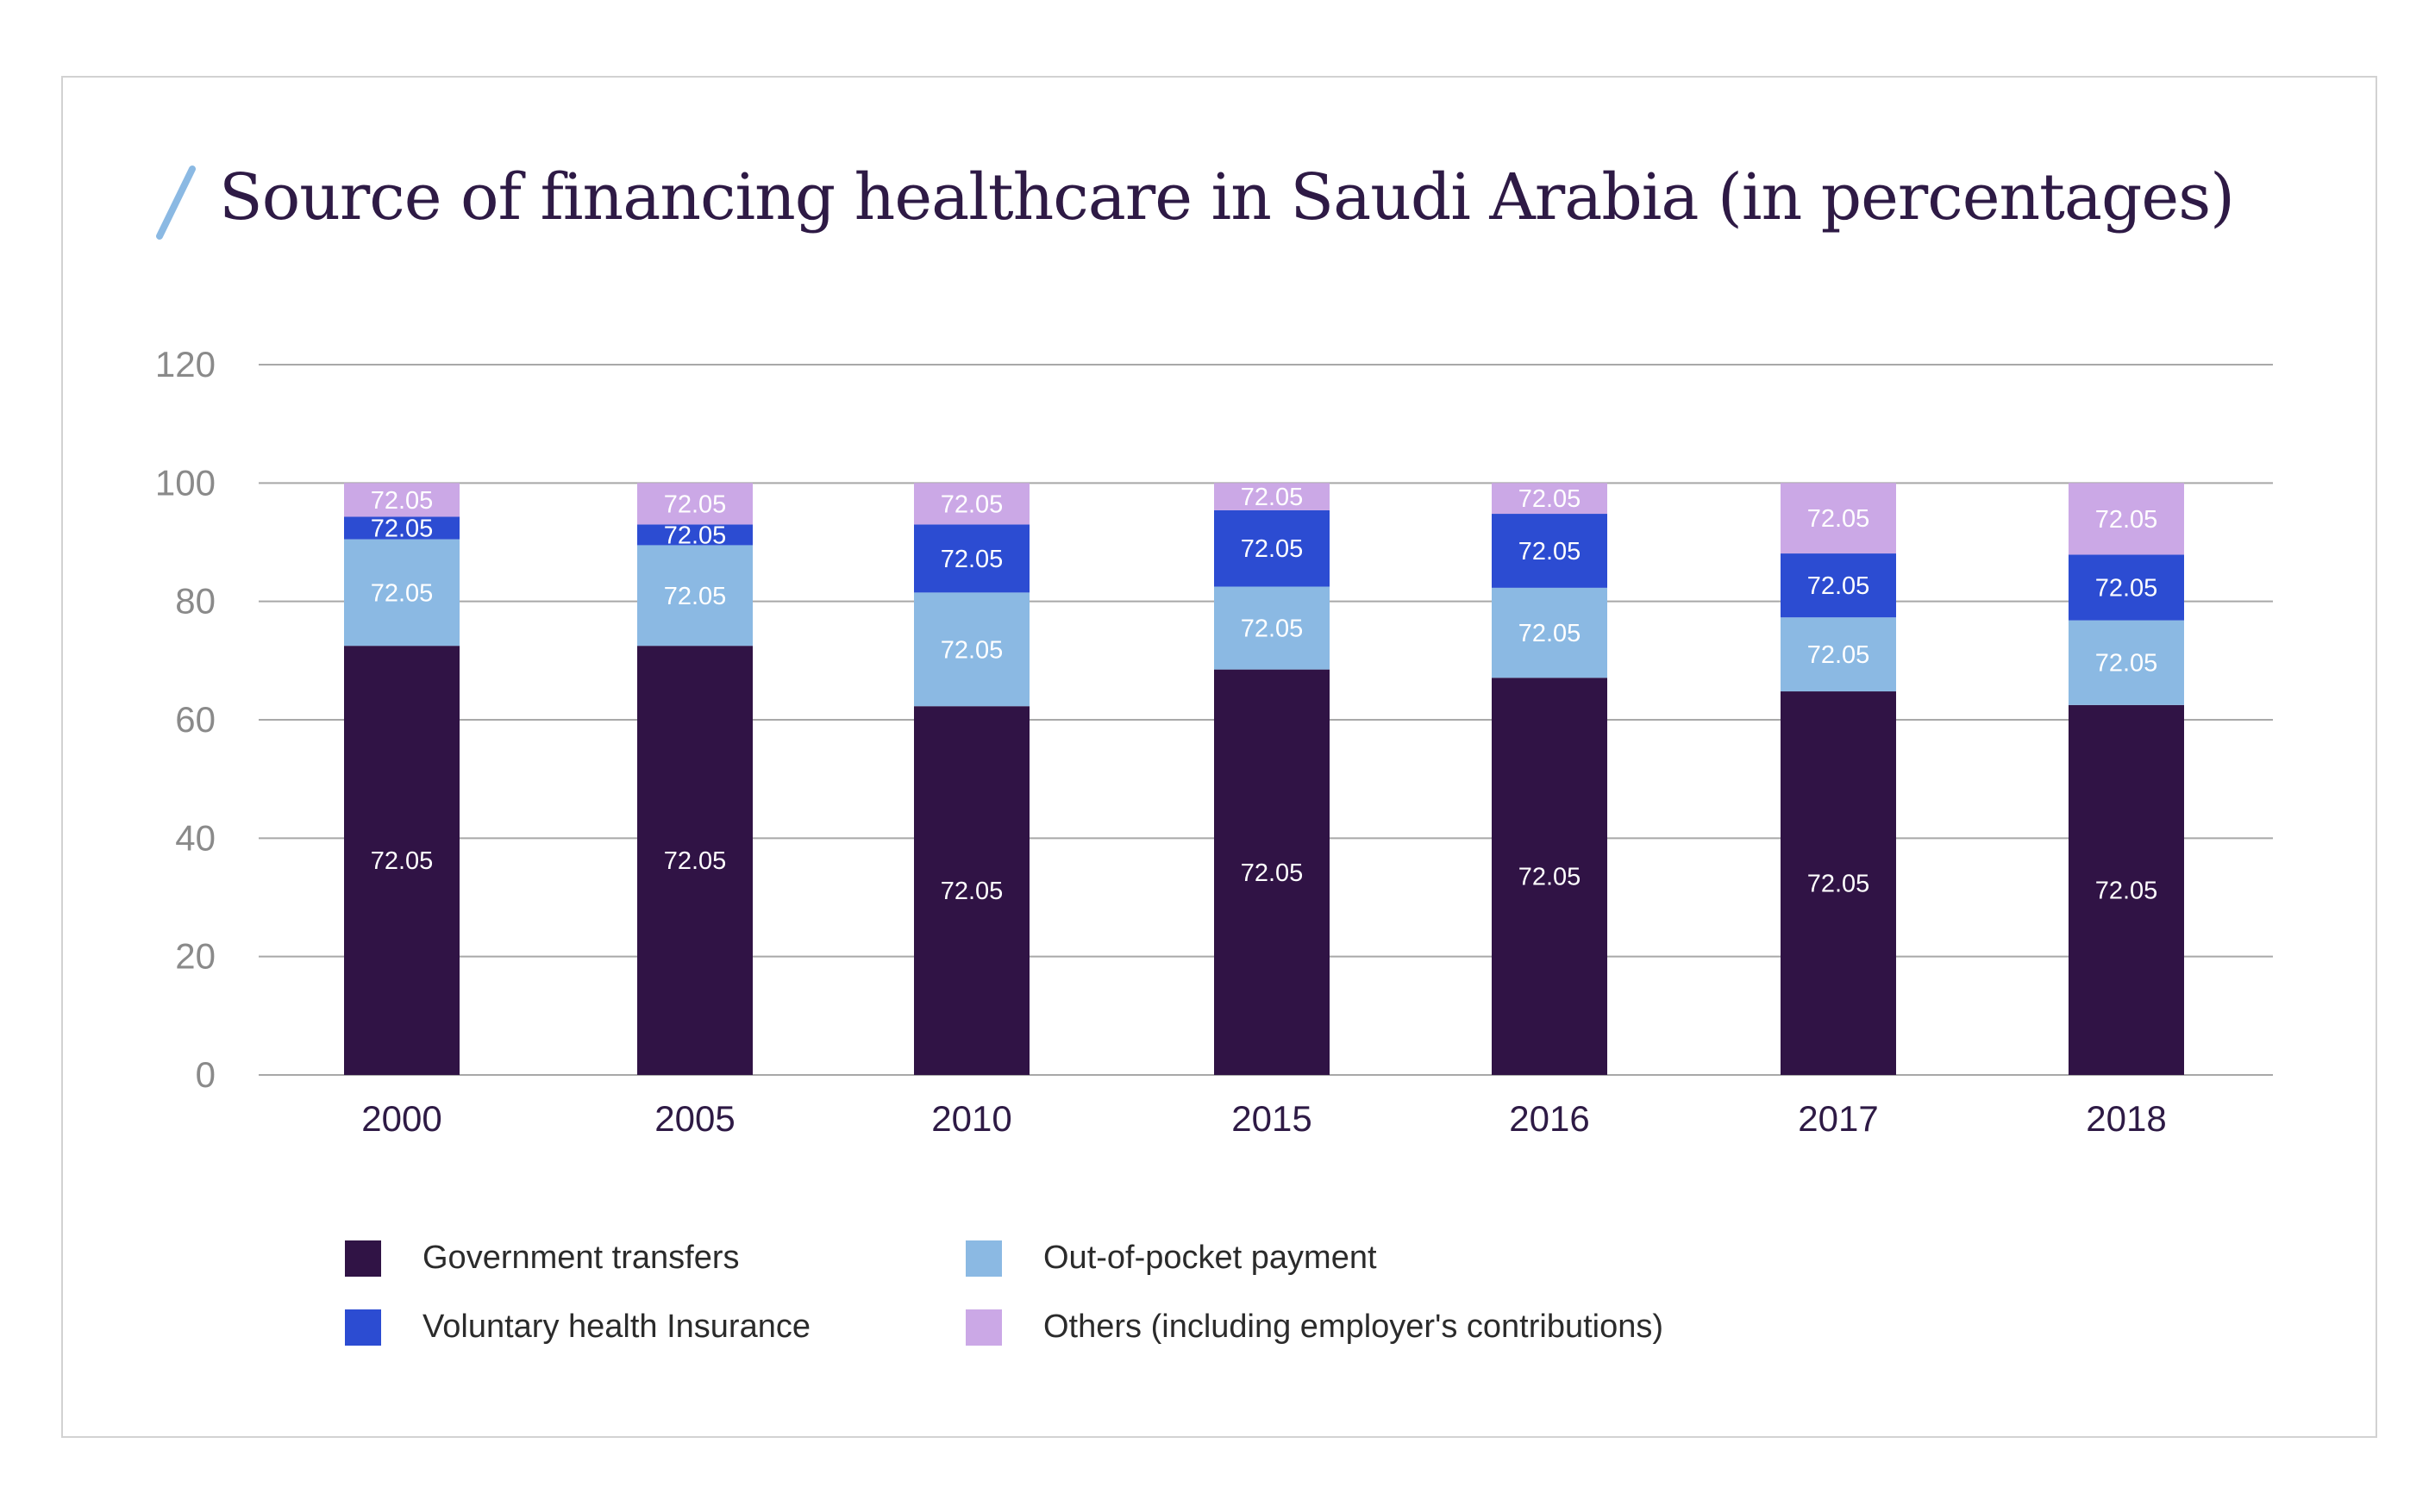 The image size is (2435, 1512). I want to click on x-tick-label: 2005, so click(694, 1118).